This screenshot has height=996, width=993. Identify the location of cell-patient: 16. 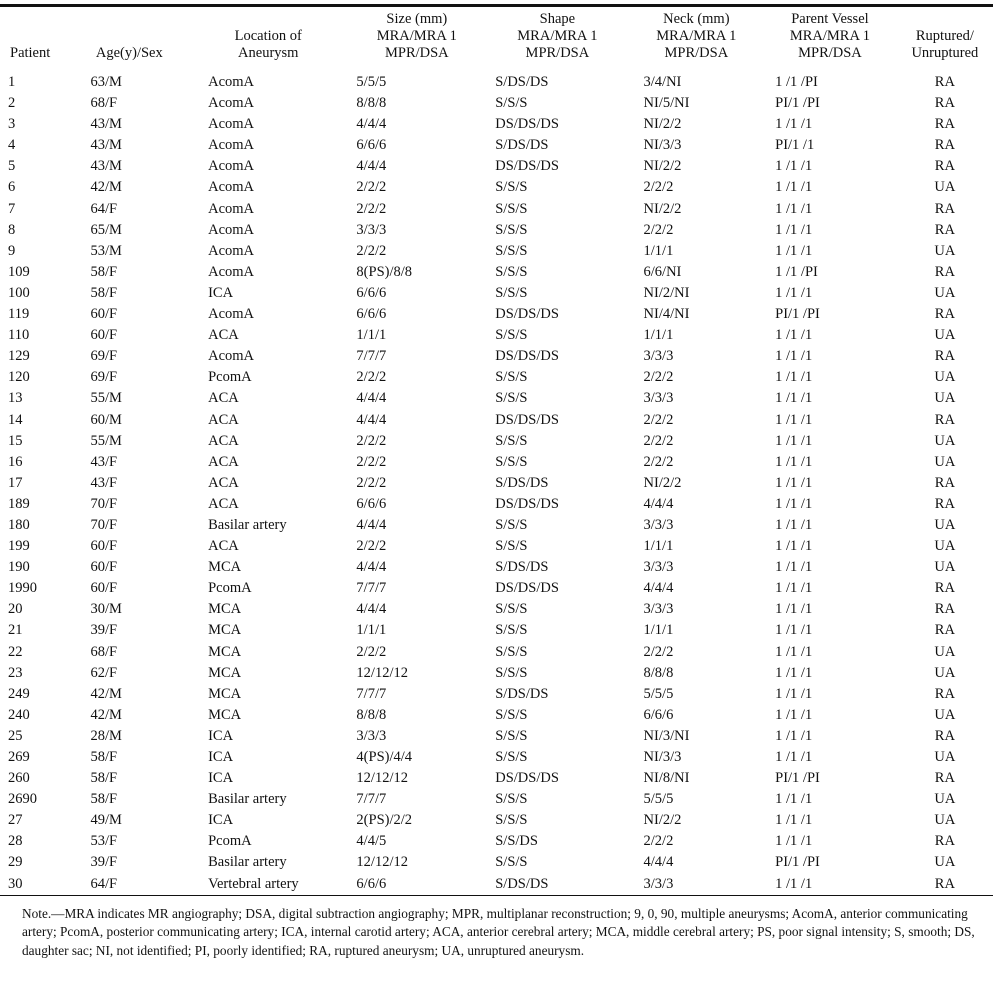
(15, 461).